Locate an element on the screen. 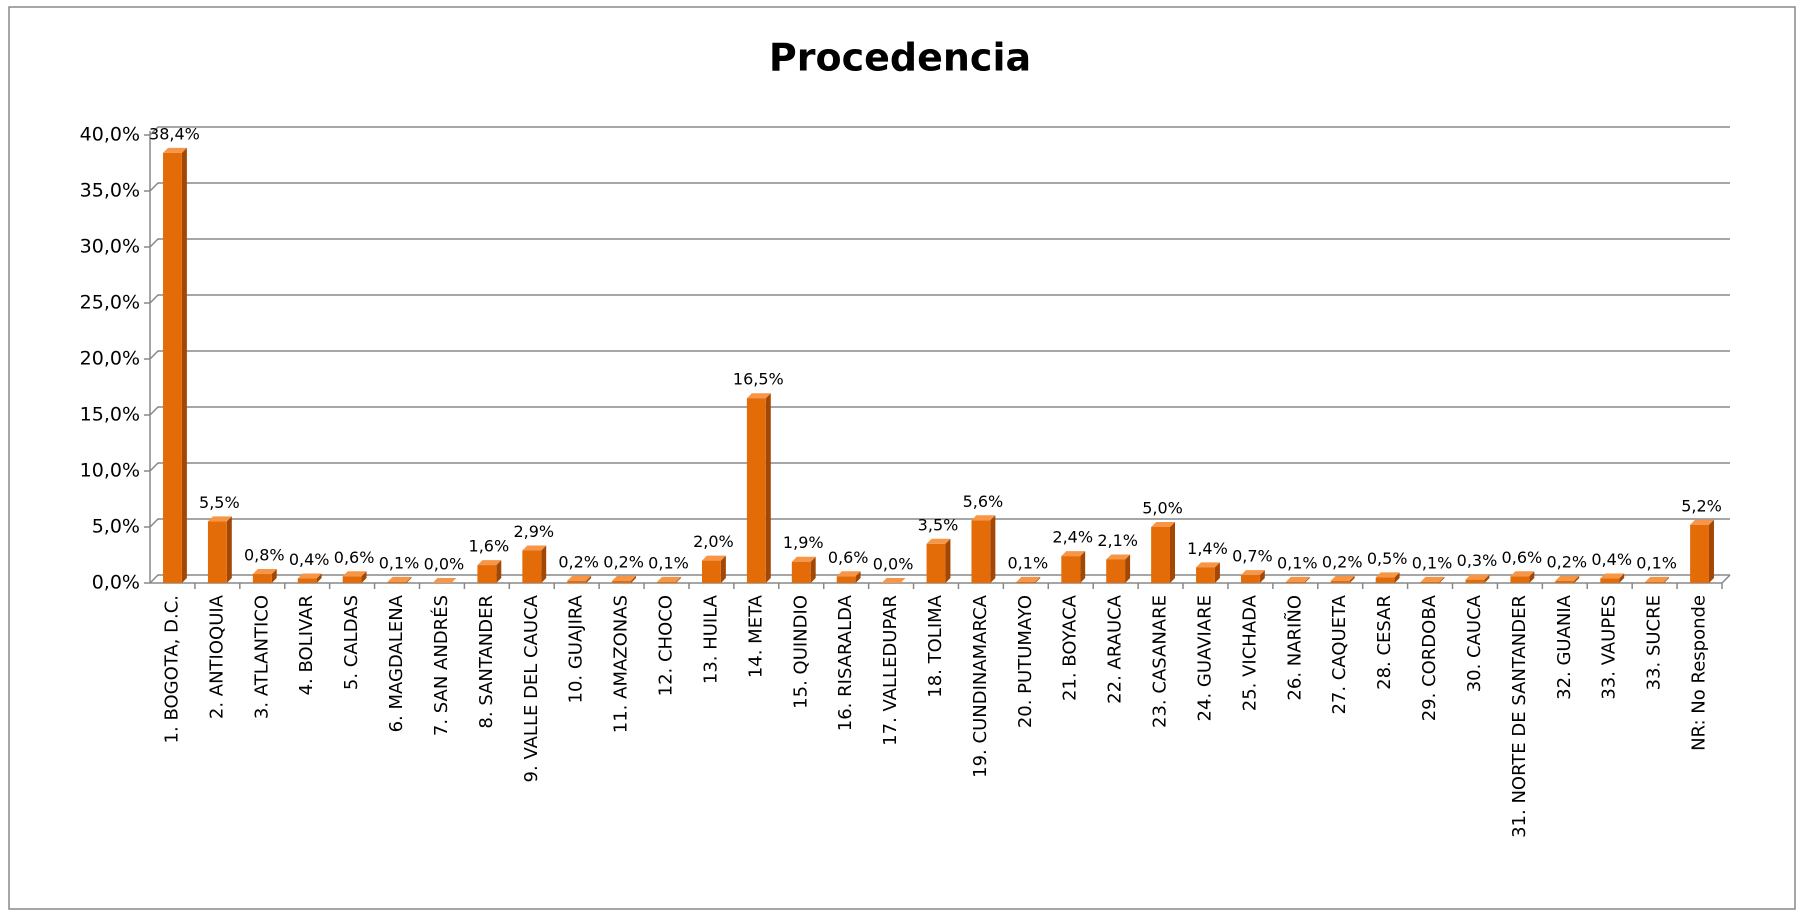 The width and height of the screenshot is (1800, 912). x-tick-label: 27. CAQUETA is located at coordinates (1339, 654).